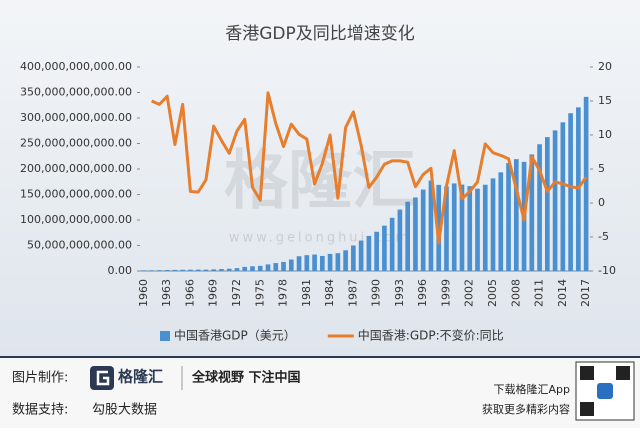  I want to click on y-tick-label: 0.00, so click(120, 270).